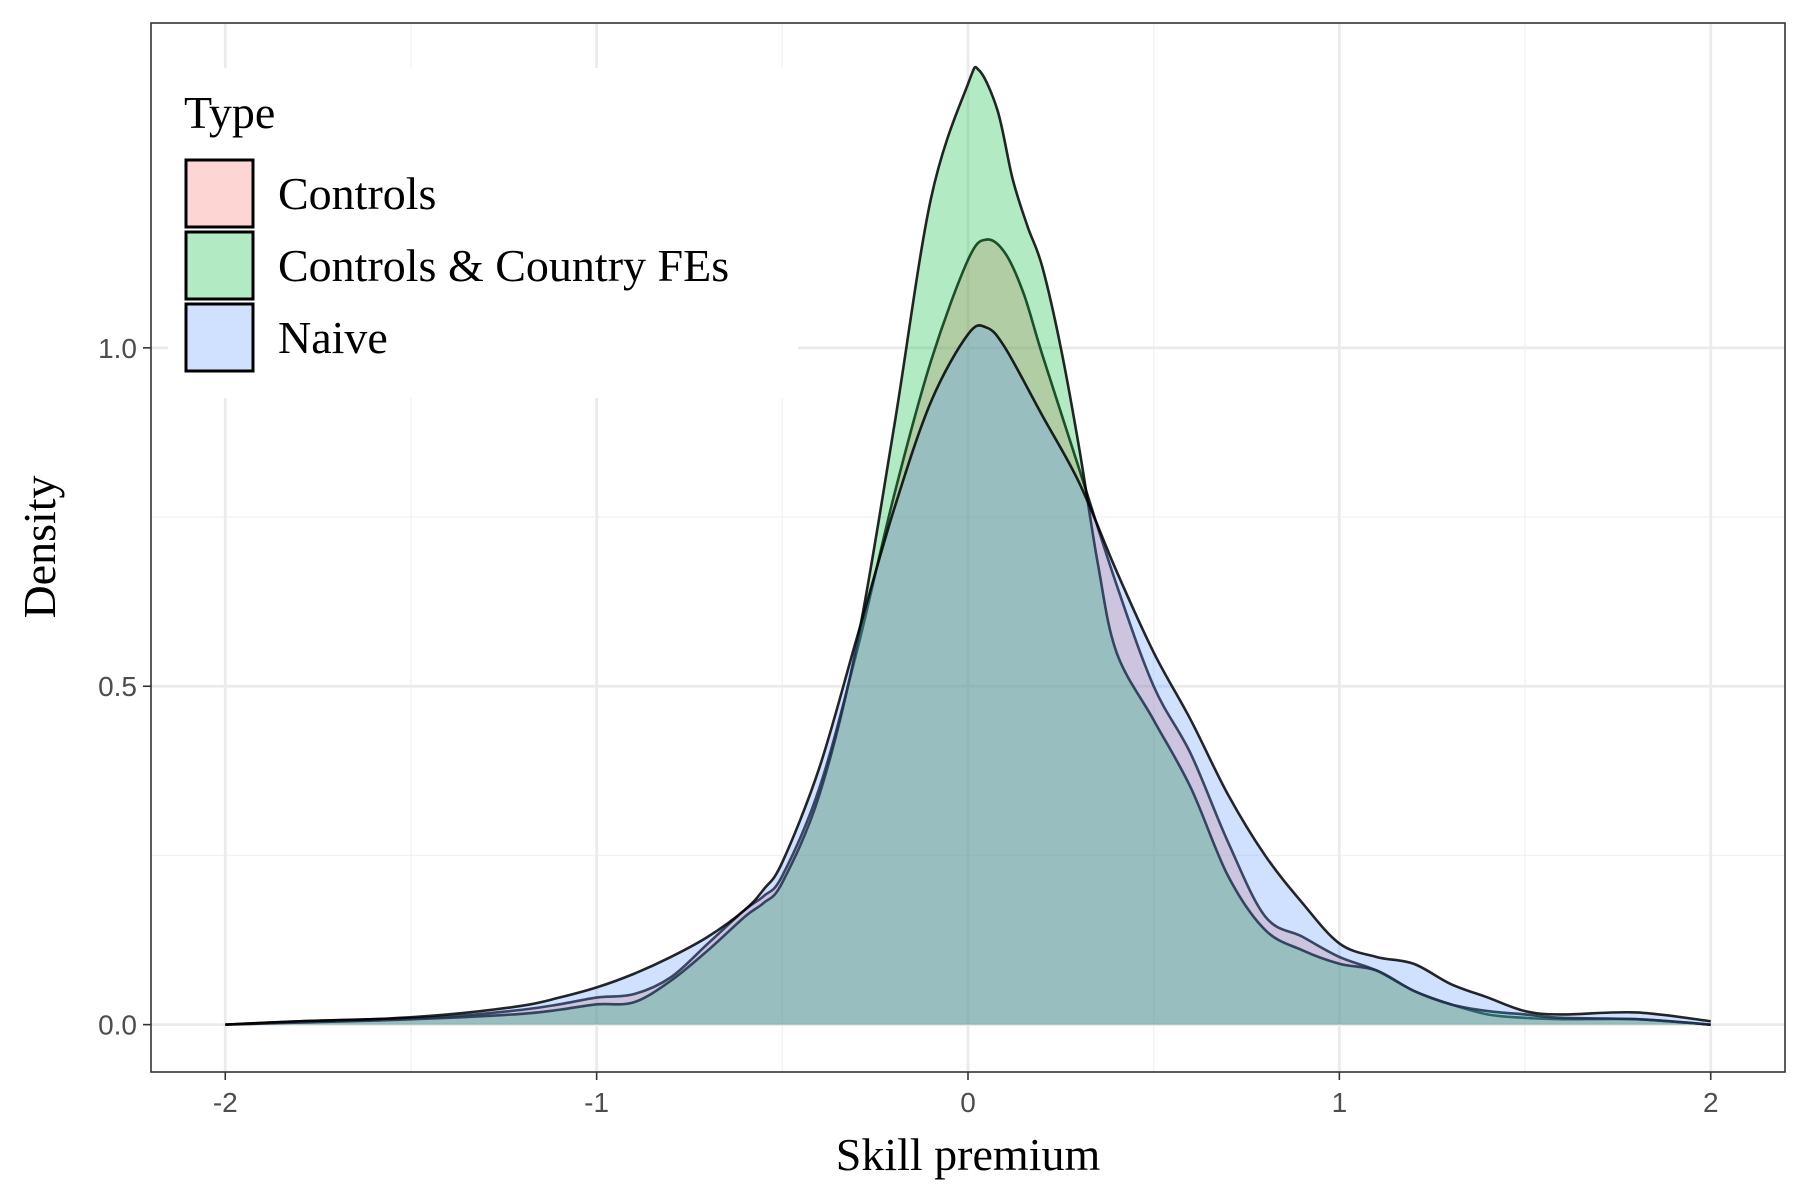 The height and width of the screenshot is (1200, 1800). I want to click on legend-background, so click(483, 233).